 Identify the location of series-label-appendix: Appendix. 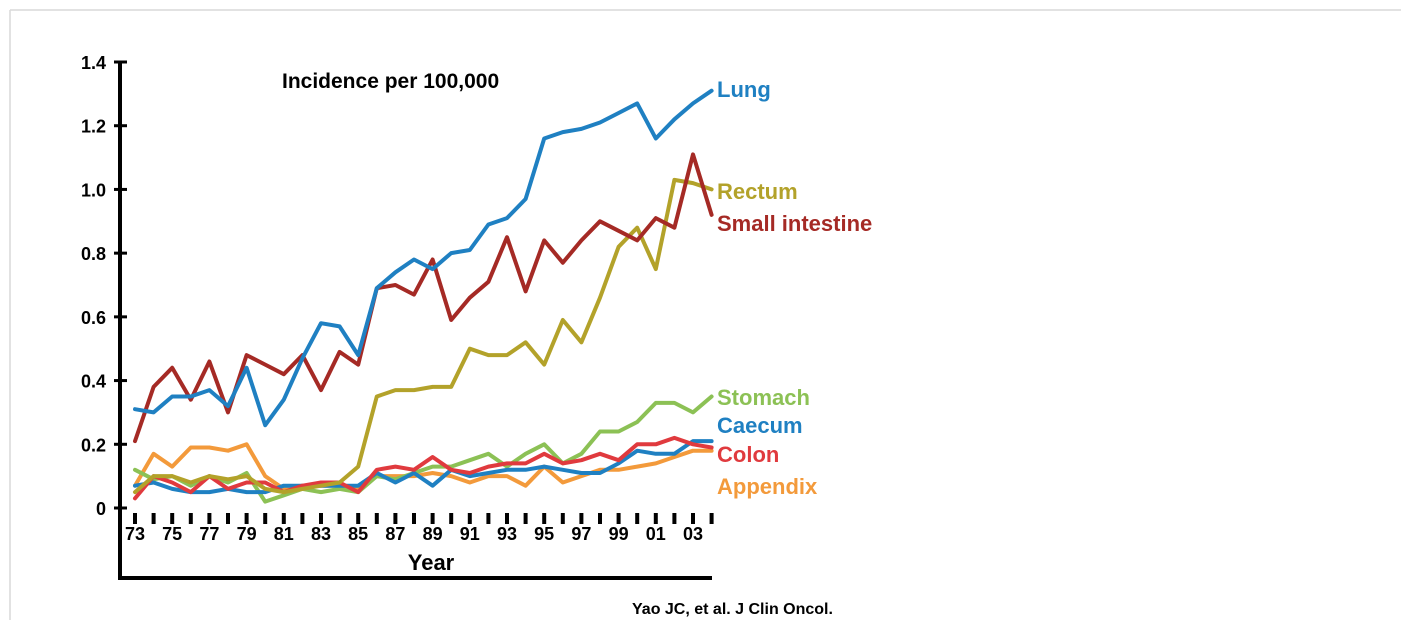
(767, 486).